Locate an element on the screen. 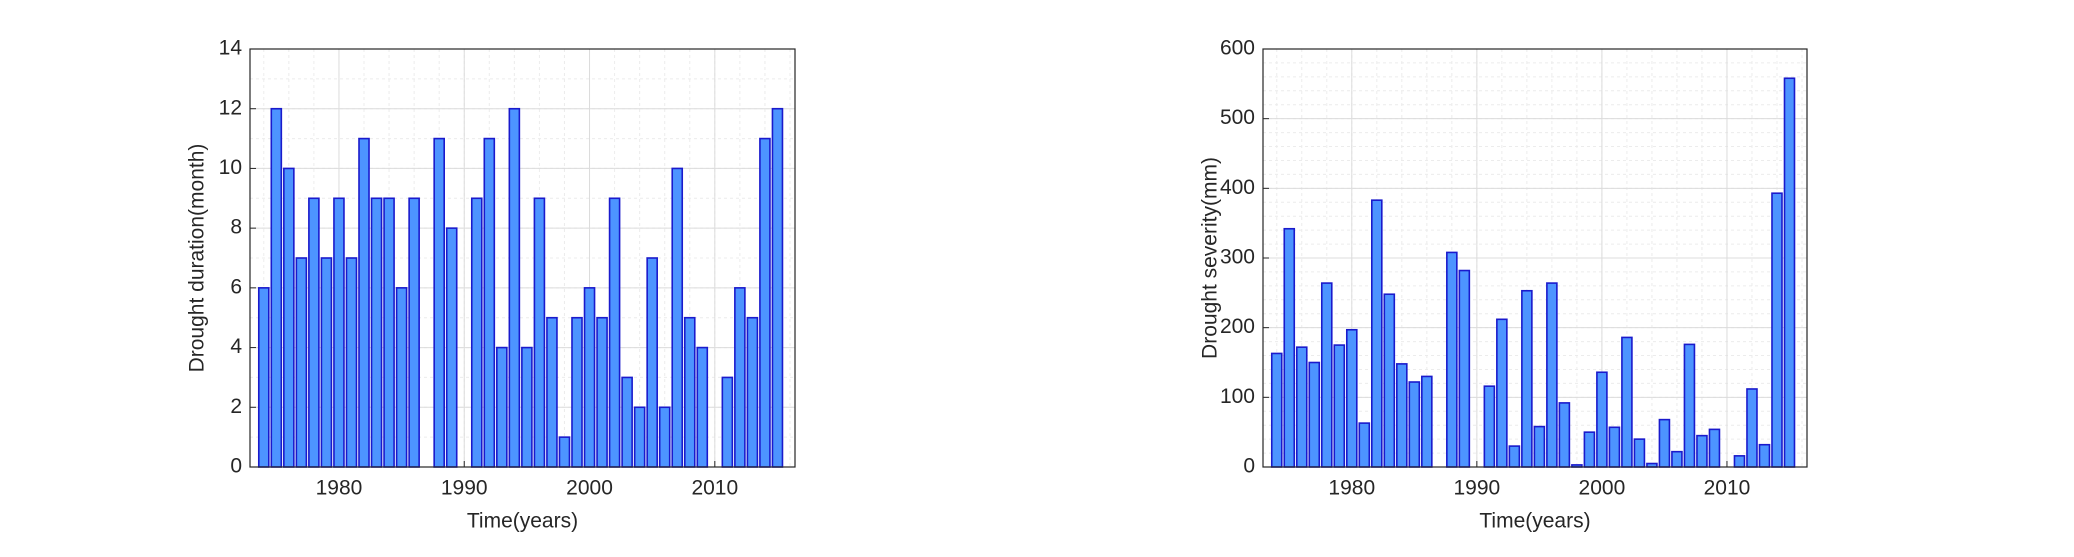 This screenshot has width=2074, height=557. y-tick-label: 200 is located at coordinates (1237, 326).